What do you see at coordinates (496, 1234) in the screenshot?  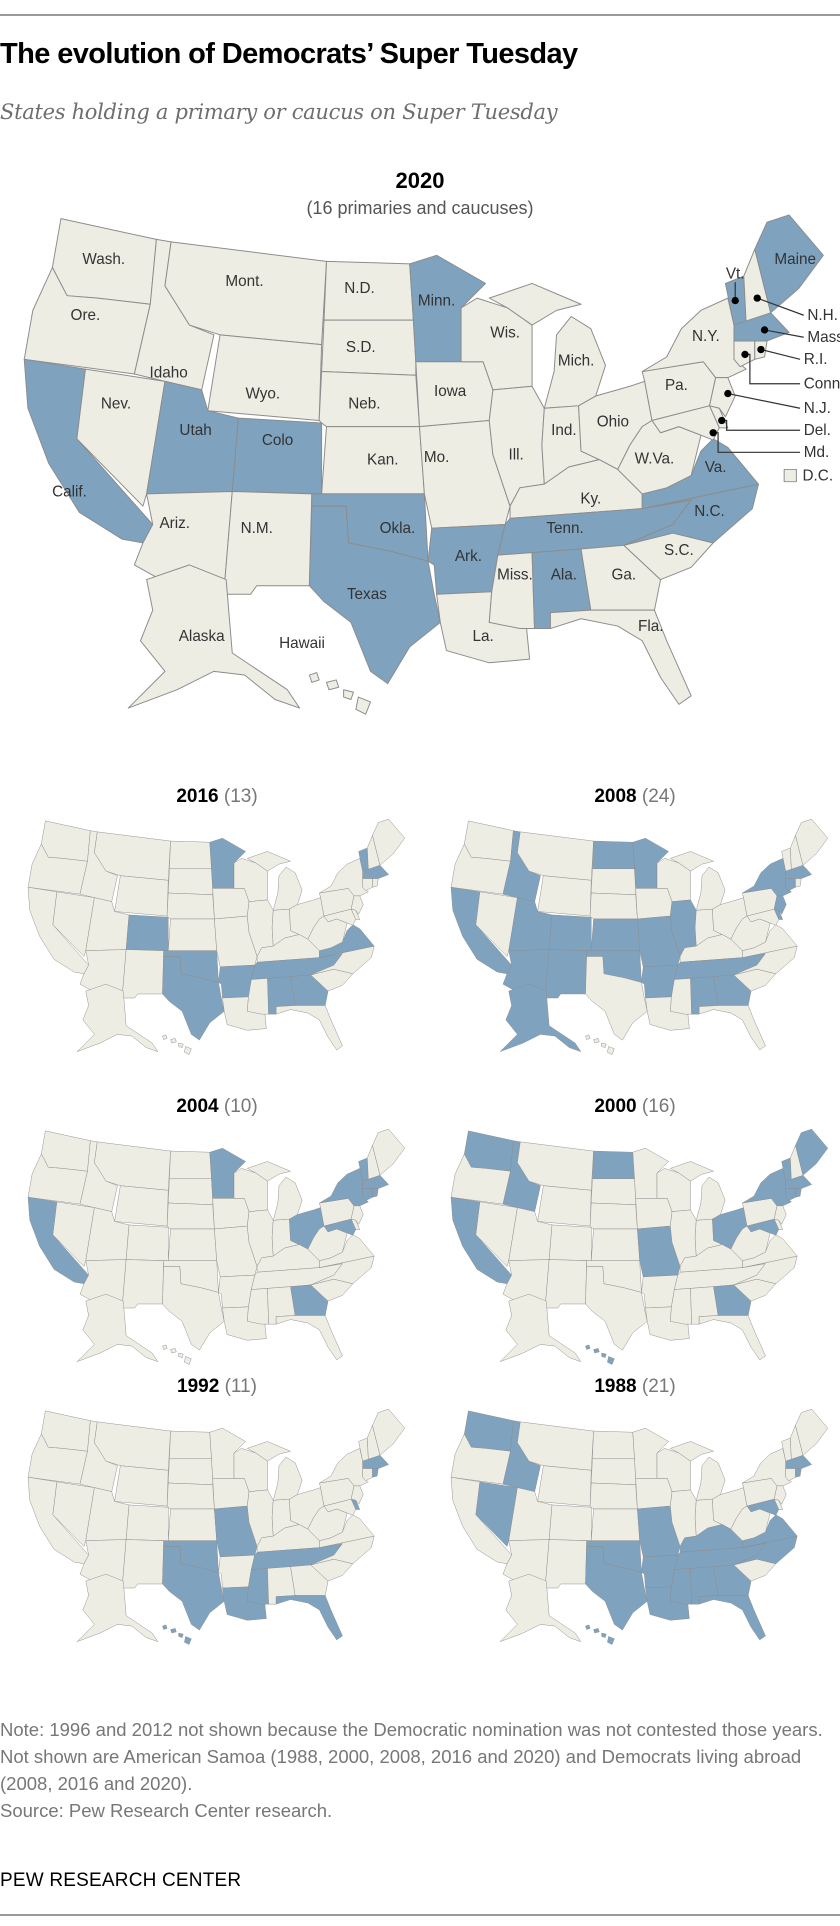 I see `state-nv` at bounding box center [496, 1234].